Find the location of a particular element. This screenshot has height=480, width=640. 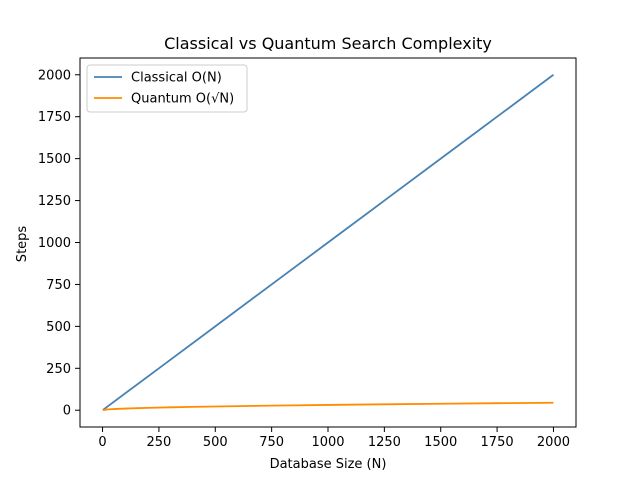

chart-title: Classical vs Quantum Search Complexity is located at coordinates (328, 43).